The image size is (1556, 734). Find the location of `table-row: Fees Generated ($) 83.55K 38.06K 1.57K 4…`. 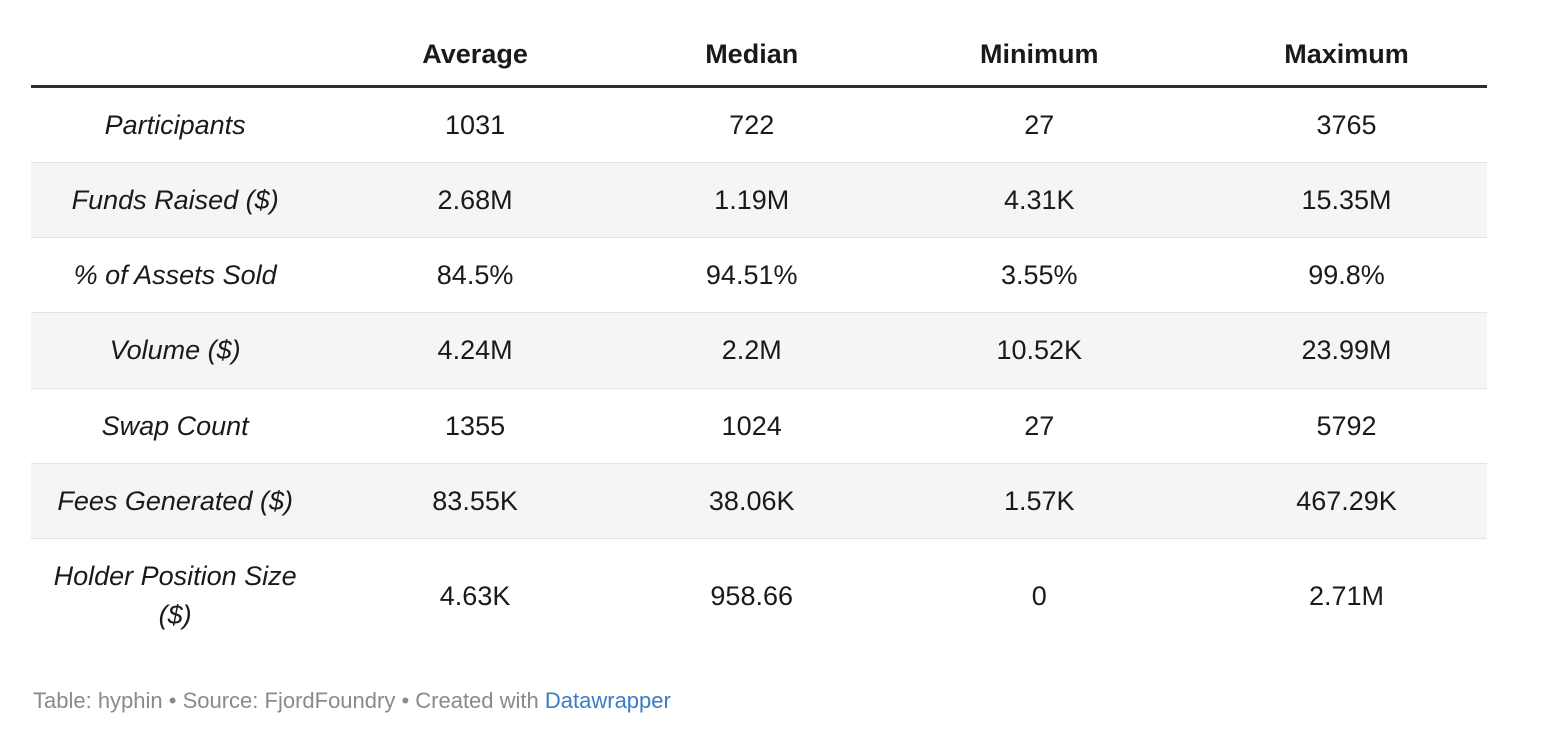

table-row: Fees Generated ($) 83.55K 38.06K 1.57K 4… is located at coordinates (759, 501).